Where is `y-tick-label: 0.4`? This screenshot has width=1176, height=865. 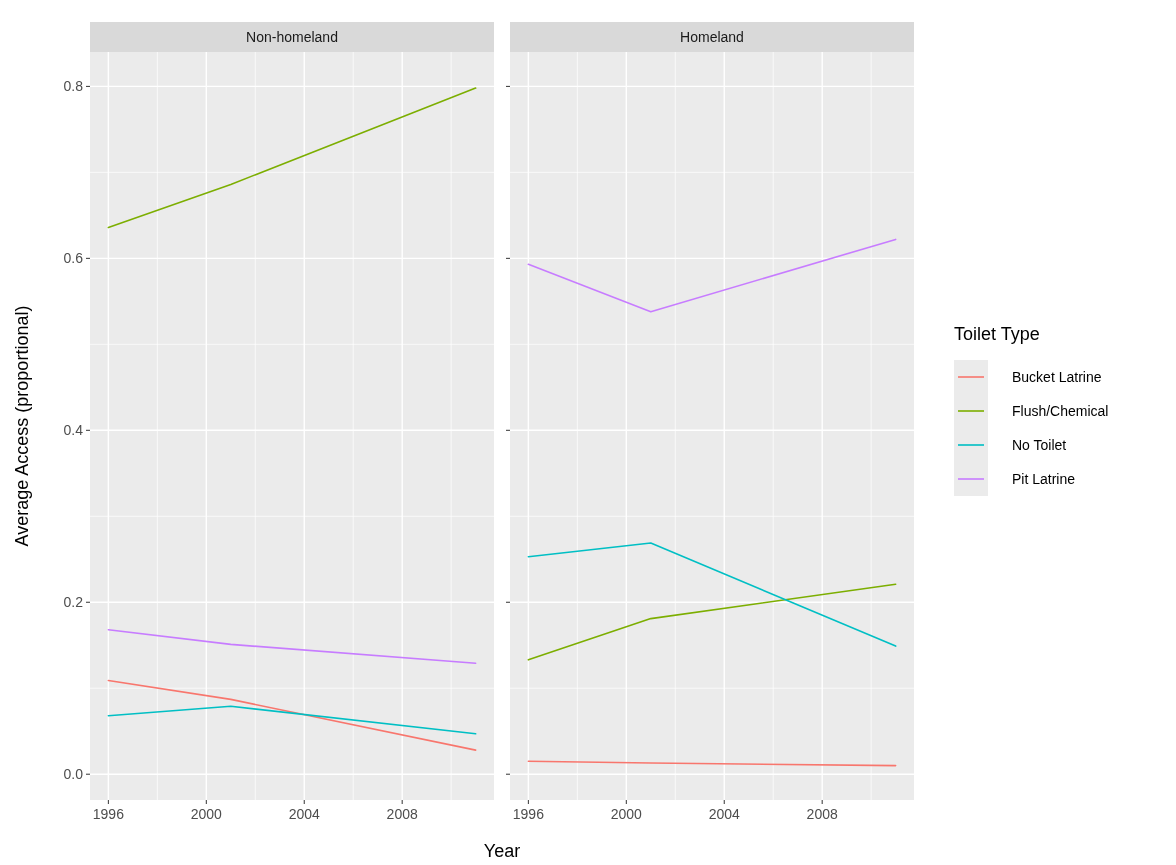 y-tick-label: 0.4 is located at coordinates (73, 430).